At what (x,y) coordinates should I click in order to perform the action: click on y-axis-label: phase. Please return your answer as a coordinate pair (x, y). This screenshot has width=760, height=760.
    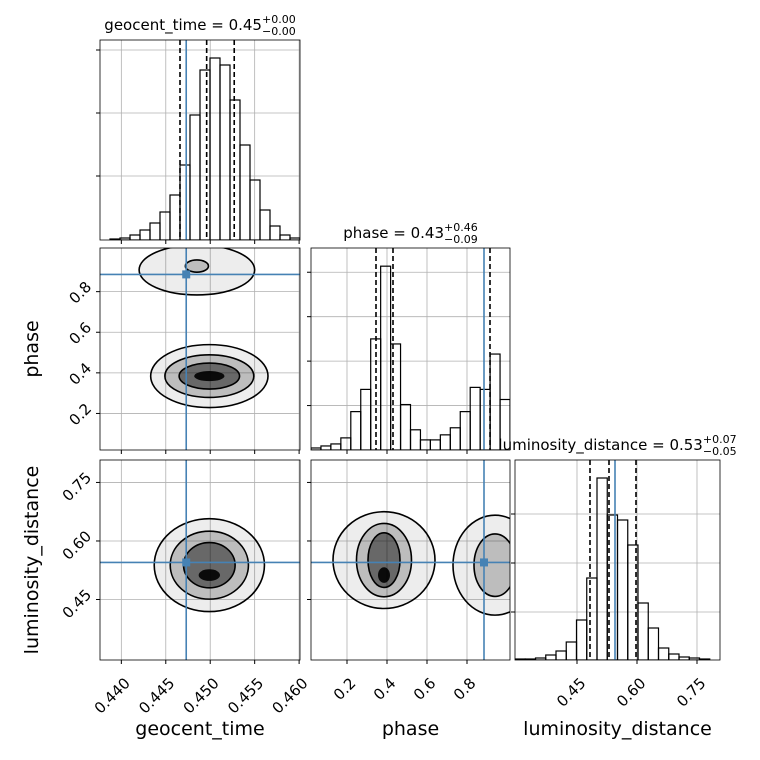
    Looking at the image, I should click on (32, 348).